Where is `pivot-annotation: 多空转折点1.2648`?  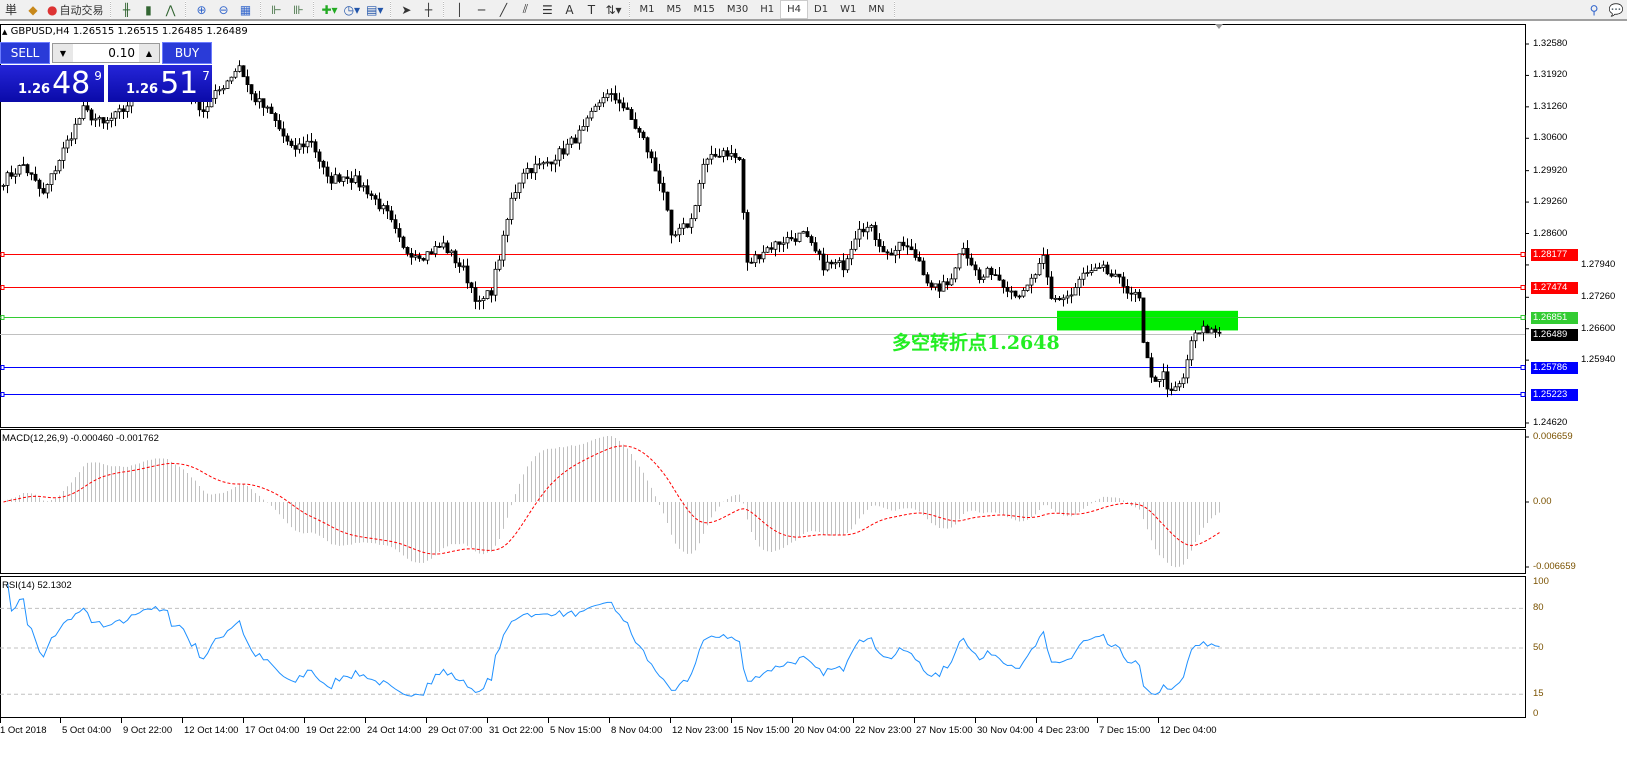
pivot-annotation: 多空转折点1.2648 is located at coordinates (976, 343).